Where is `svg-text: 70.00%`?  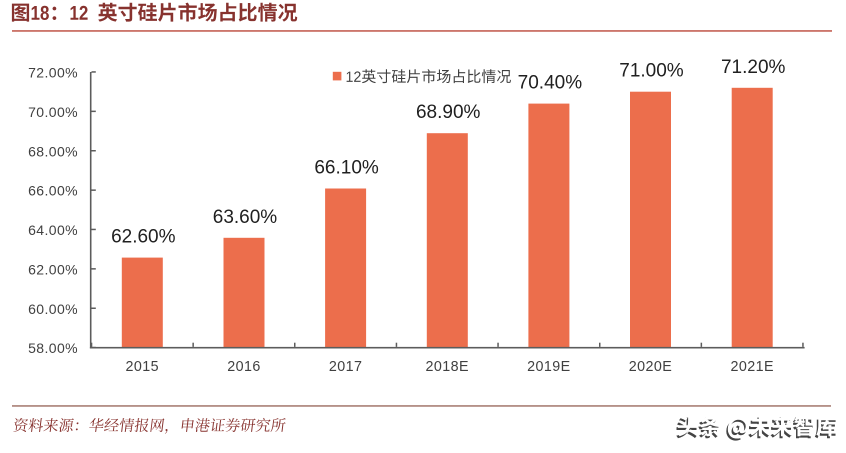 svg-text: 70.00% is located at coordinates (53, 112).